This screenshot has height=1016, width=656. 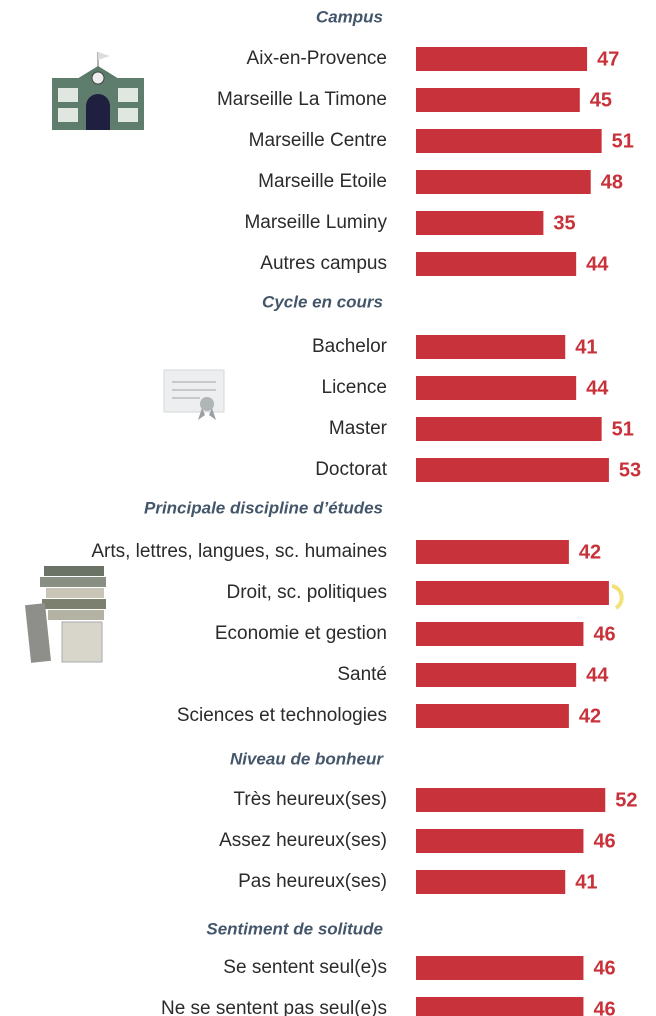 What do you see at coordinates (98, 91) in the screenshot?
I see `building-icon` at bounding box center [98, 91].